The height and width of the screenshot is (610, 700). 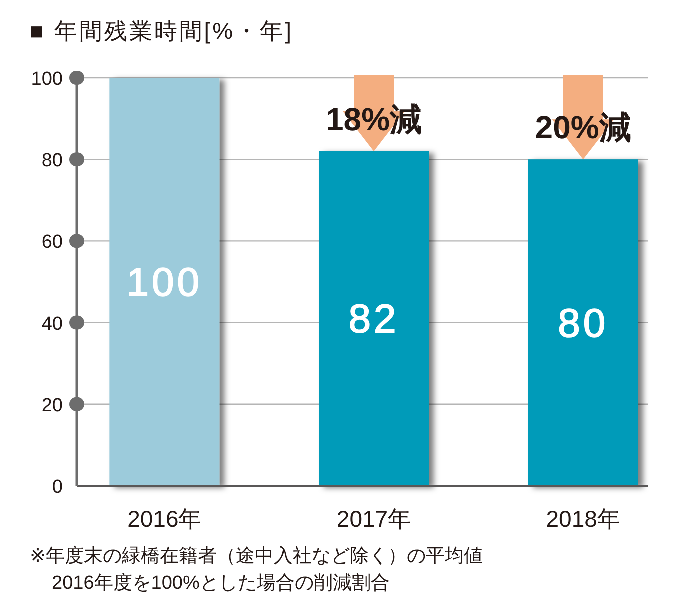 What do you see at coordinates (52, 161) in the screenshot?
I see `y-tick-label: 80` at bounding box center [52, 161].